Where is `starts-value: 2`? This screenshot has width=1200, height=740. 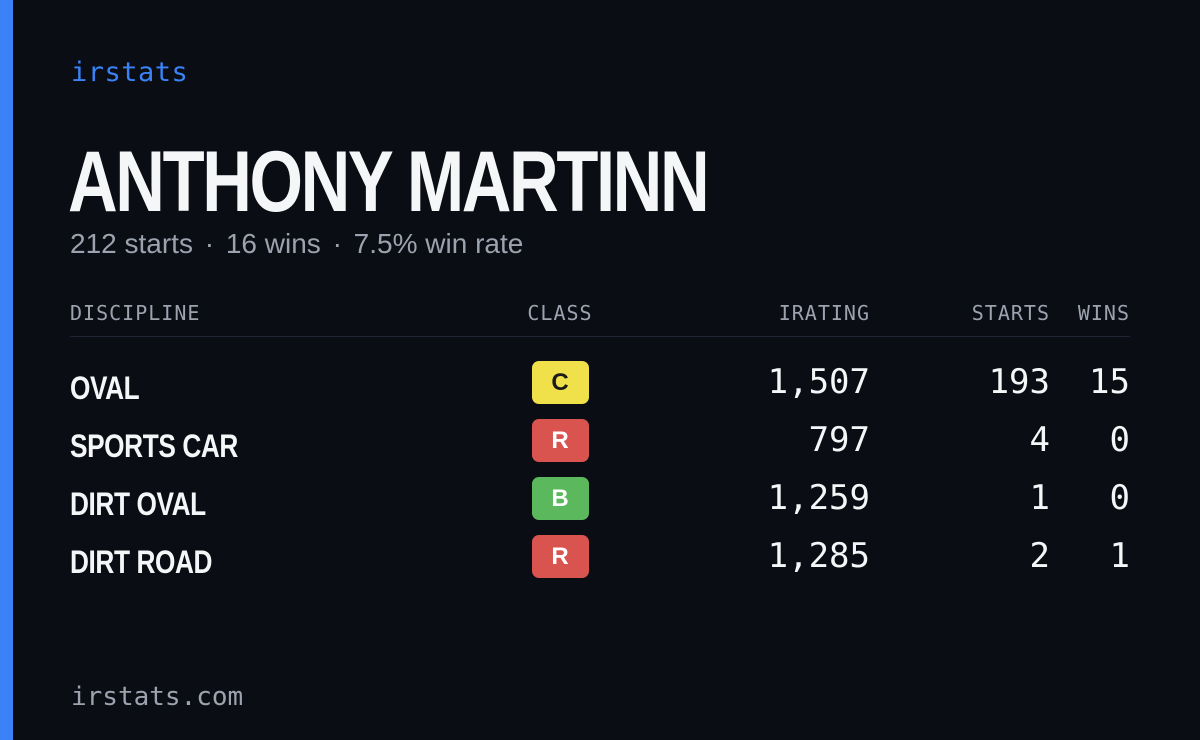 starts-value: 2 is located at coordinates (1039, 556).